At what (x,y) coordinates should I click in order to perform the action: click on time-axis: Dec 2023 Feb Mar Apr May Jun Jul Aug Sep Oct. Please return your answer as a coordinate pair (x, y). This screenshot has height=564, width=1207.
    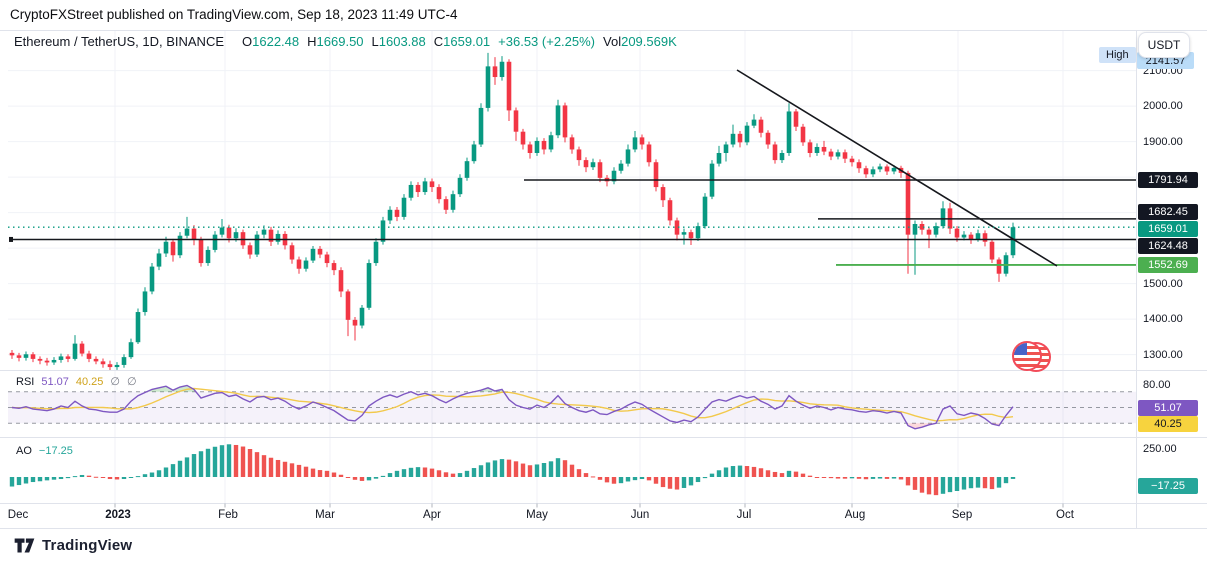
    Looking at the image, I should click on (568, 515).